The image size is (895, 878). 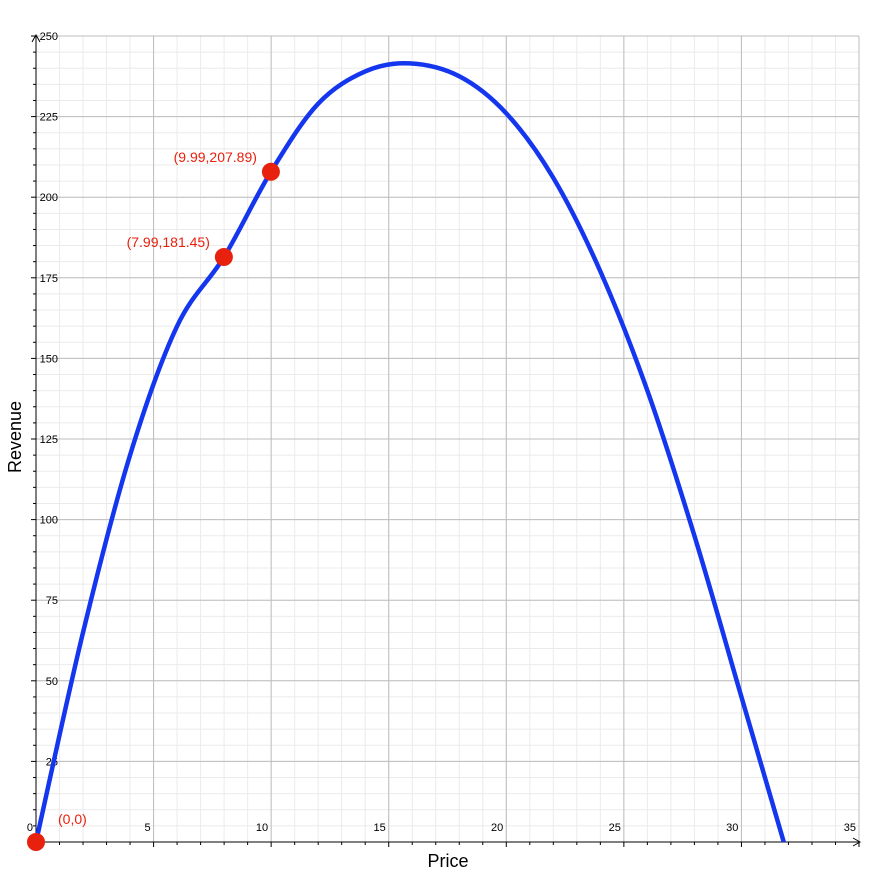 I want to click on y-tick-label: 100, so click(x=49, y=521).